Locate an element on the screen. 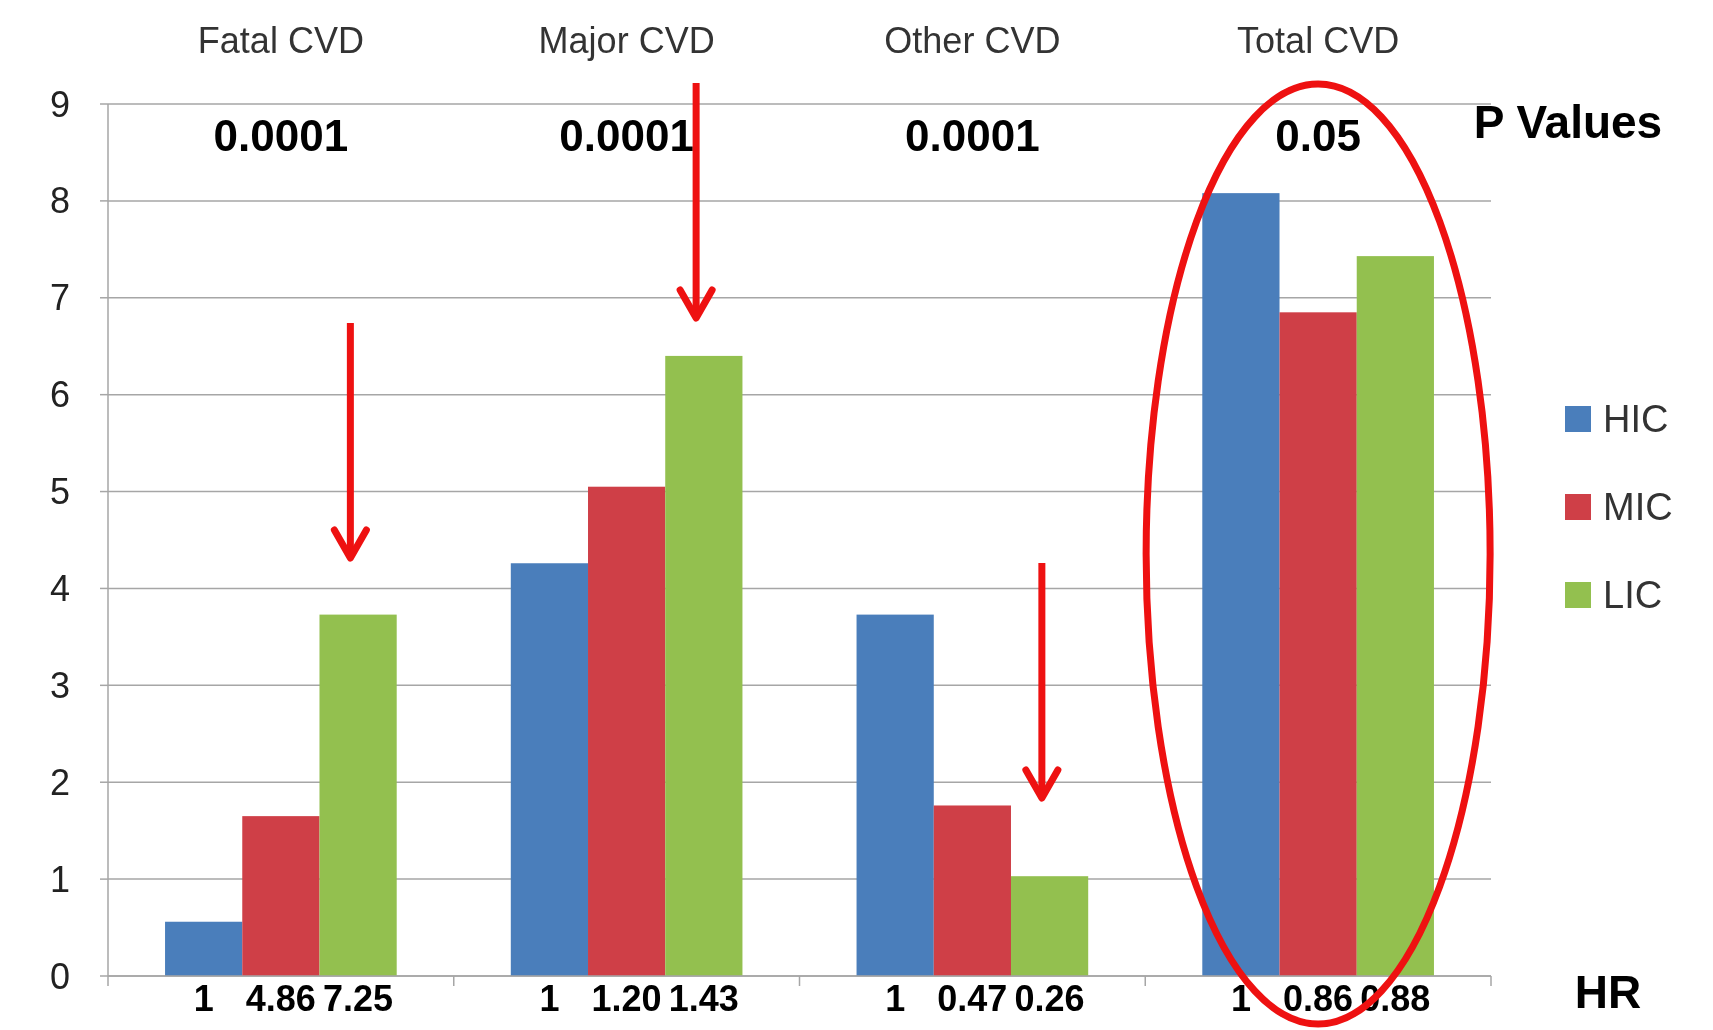 The height and width of the screenshot is (1030, 1713). x-tick-label: Total CVD is located at coordinates (1318, 40).